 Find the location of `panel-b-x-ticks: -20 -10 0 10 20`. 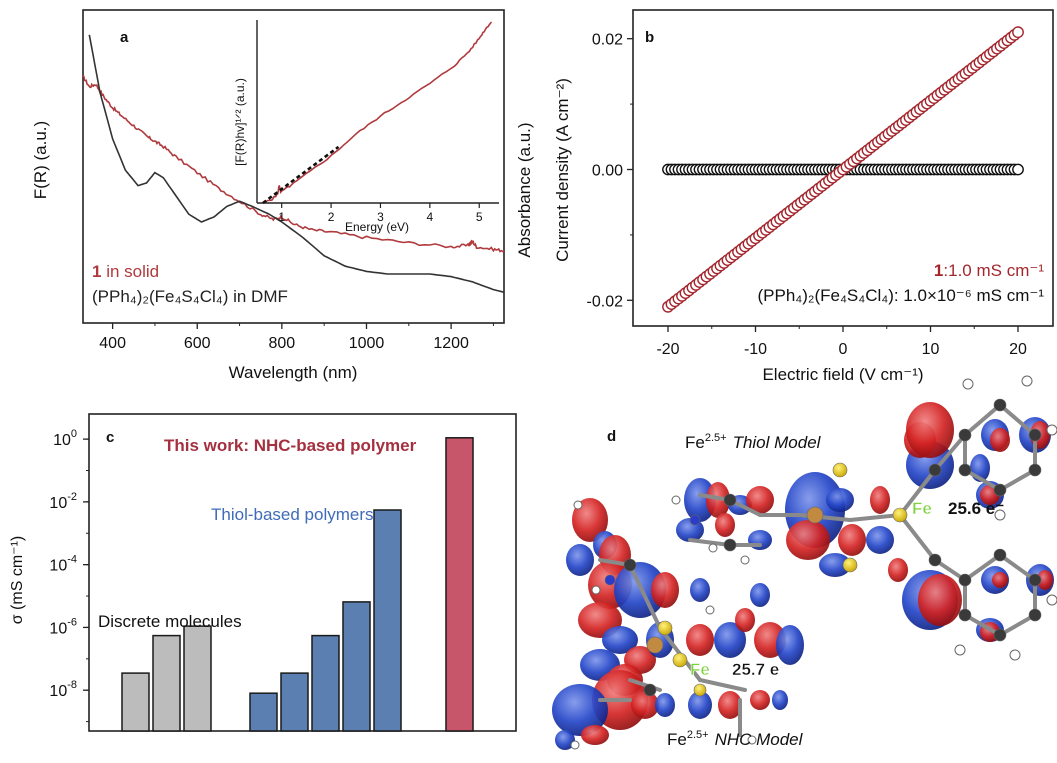

panel-b-x-ticks: -20 -10 0 10 20 is located at coordinates (841, 342).